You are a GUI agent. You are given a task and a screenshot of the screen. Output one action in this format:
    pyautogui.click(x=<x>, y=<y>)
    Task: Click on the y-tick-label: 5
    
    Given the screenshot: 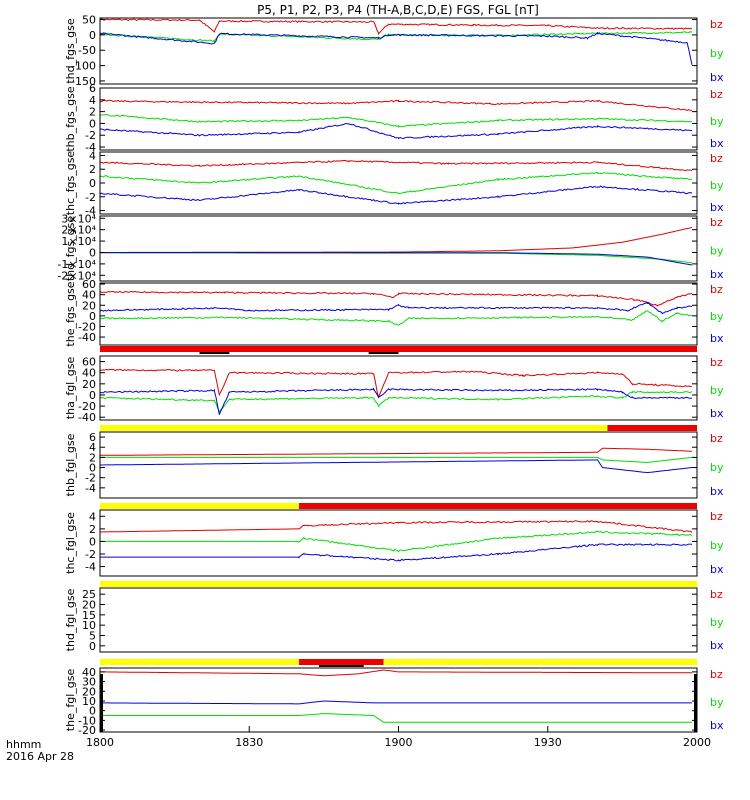 What is the action you would take?
    pyautogui.click(x=92, y=635)
    